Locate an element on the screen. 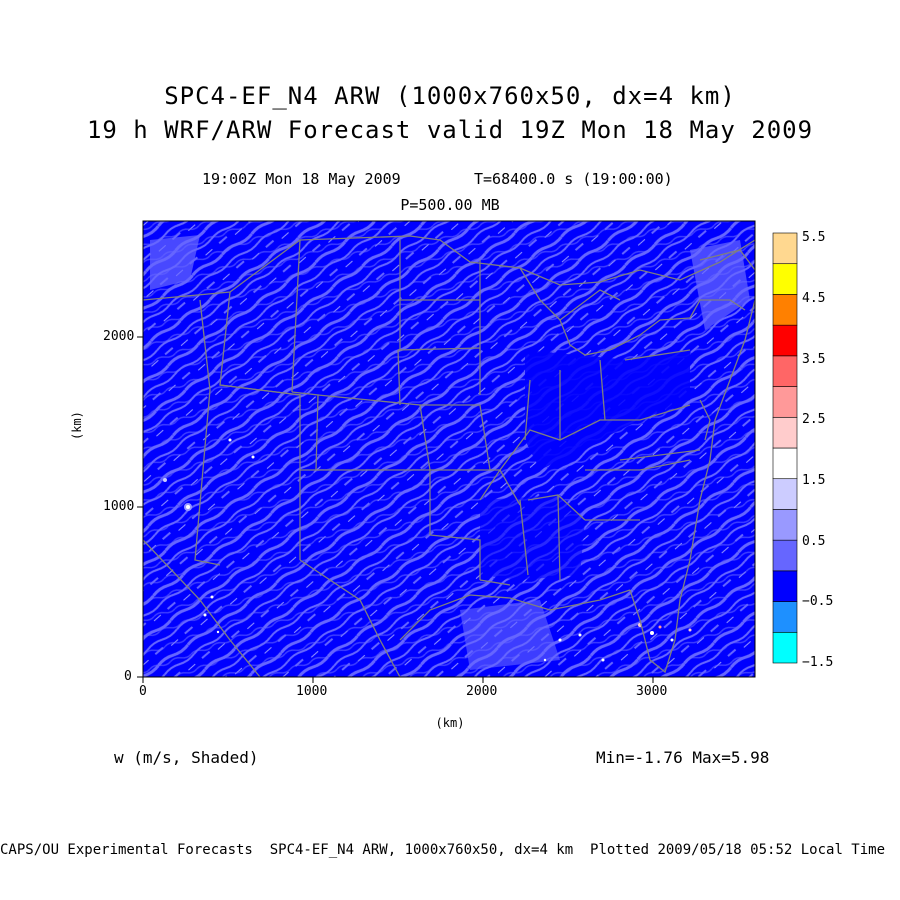 This screenshot has width=900, height=900. colorbar-label: 2.5 is located at coordinates (814, 419).